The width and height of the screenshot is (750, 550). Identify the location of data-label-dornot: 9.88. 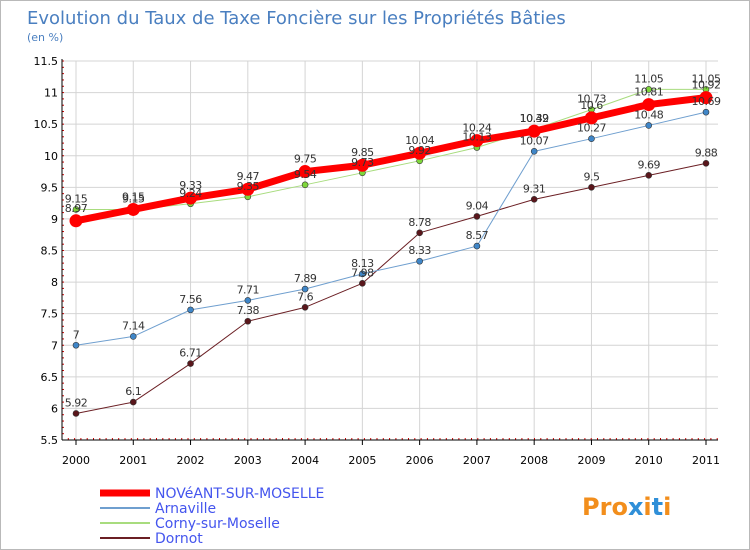
(706, 152).